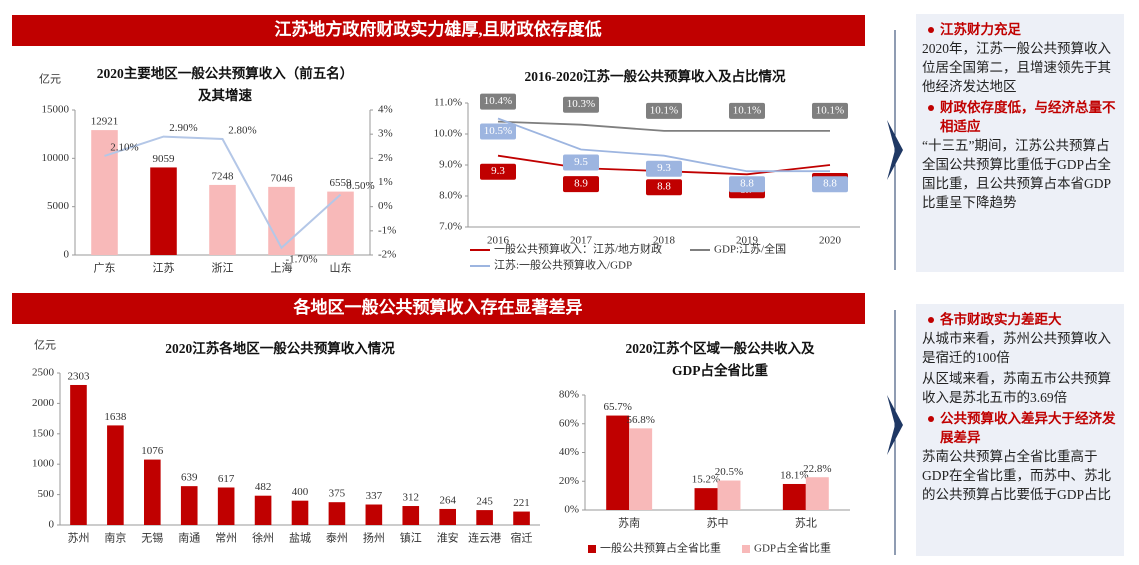 Image resolution: width=1139 pixels, height=565 pixels. What do you see at coordinates (484, 502) in the screenshot?
I see `data-label: 245` at bounding box center [484, 502].